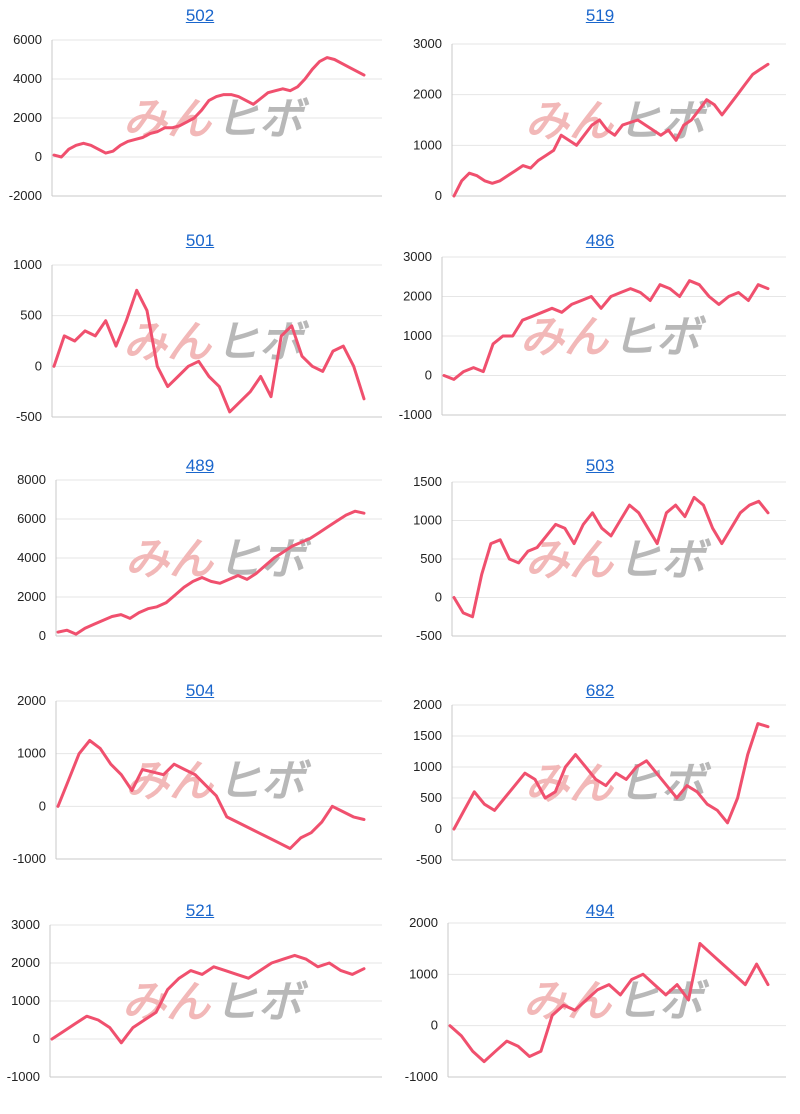 This screenshot has height=1114, width=800. I want to click on line-chart: -500 0 500 1000 みん ヒボ, so click(197, 340).